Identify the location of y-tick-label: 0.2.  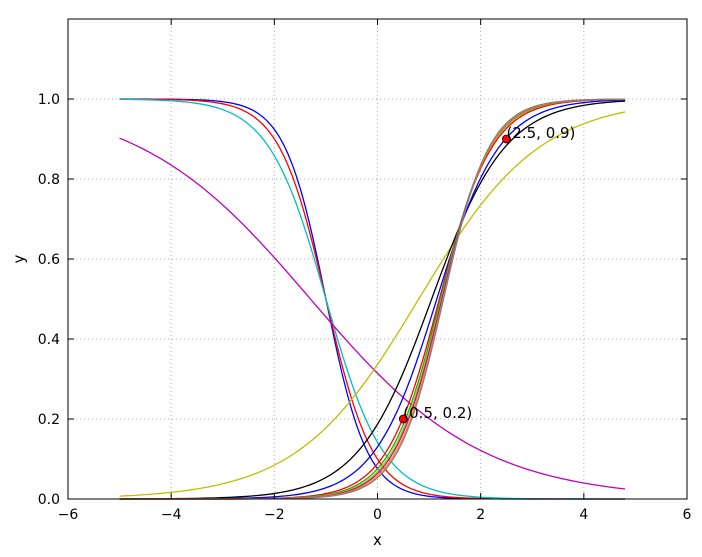
(49, 420).